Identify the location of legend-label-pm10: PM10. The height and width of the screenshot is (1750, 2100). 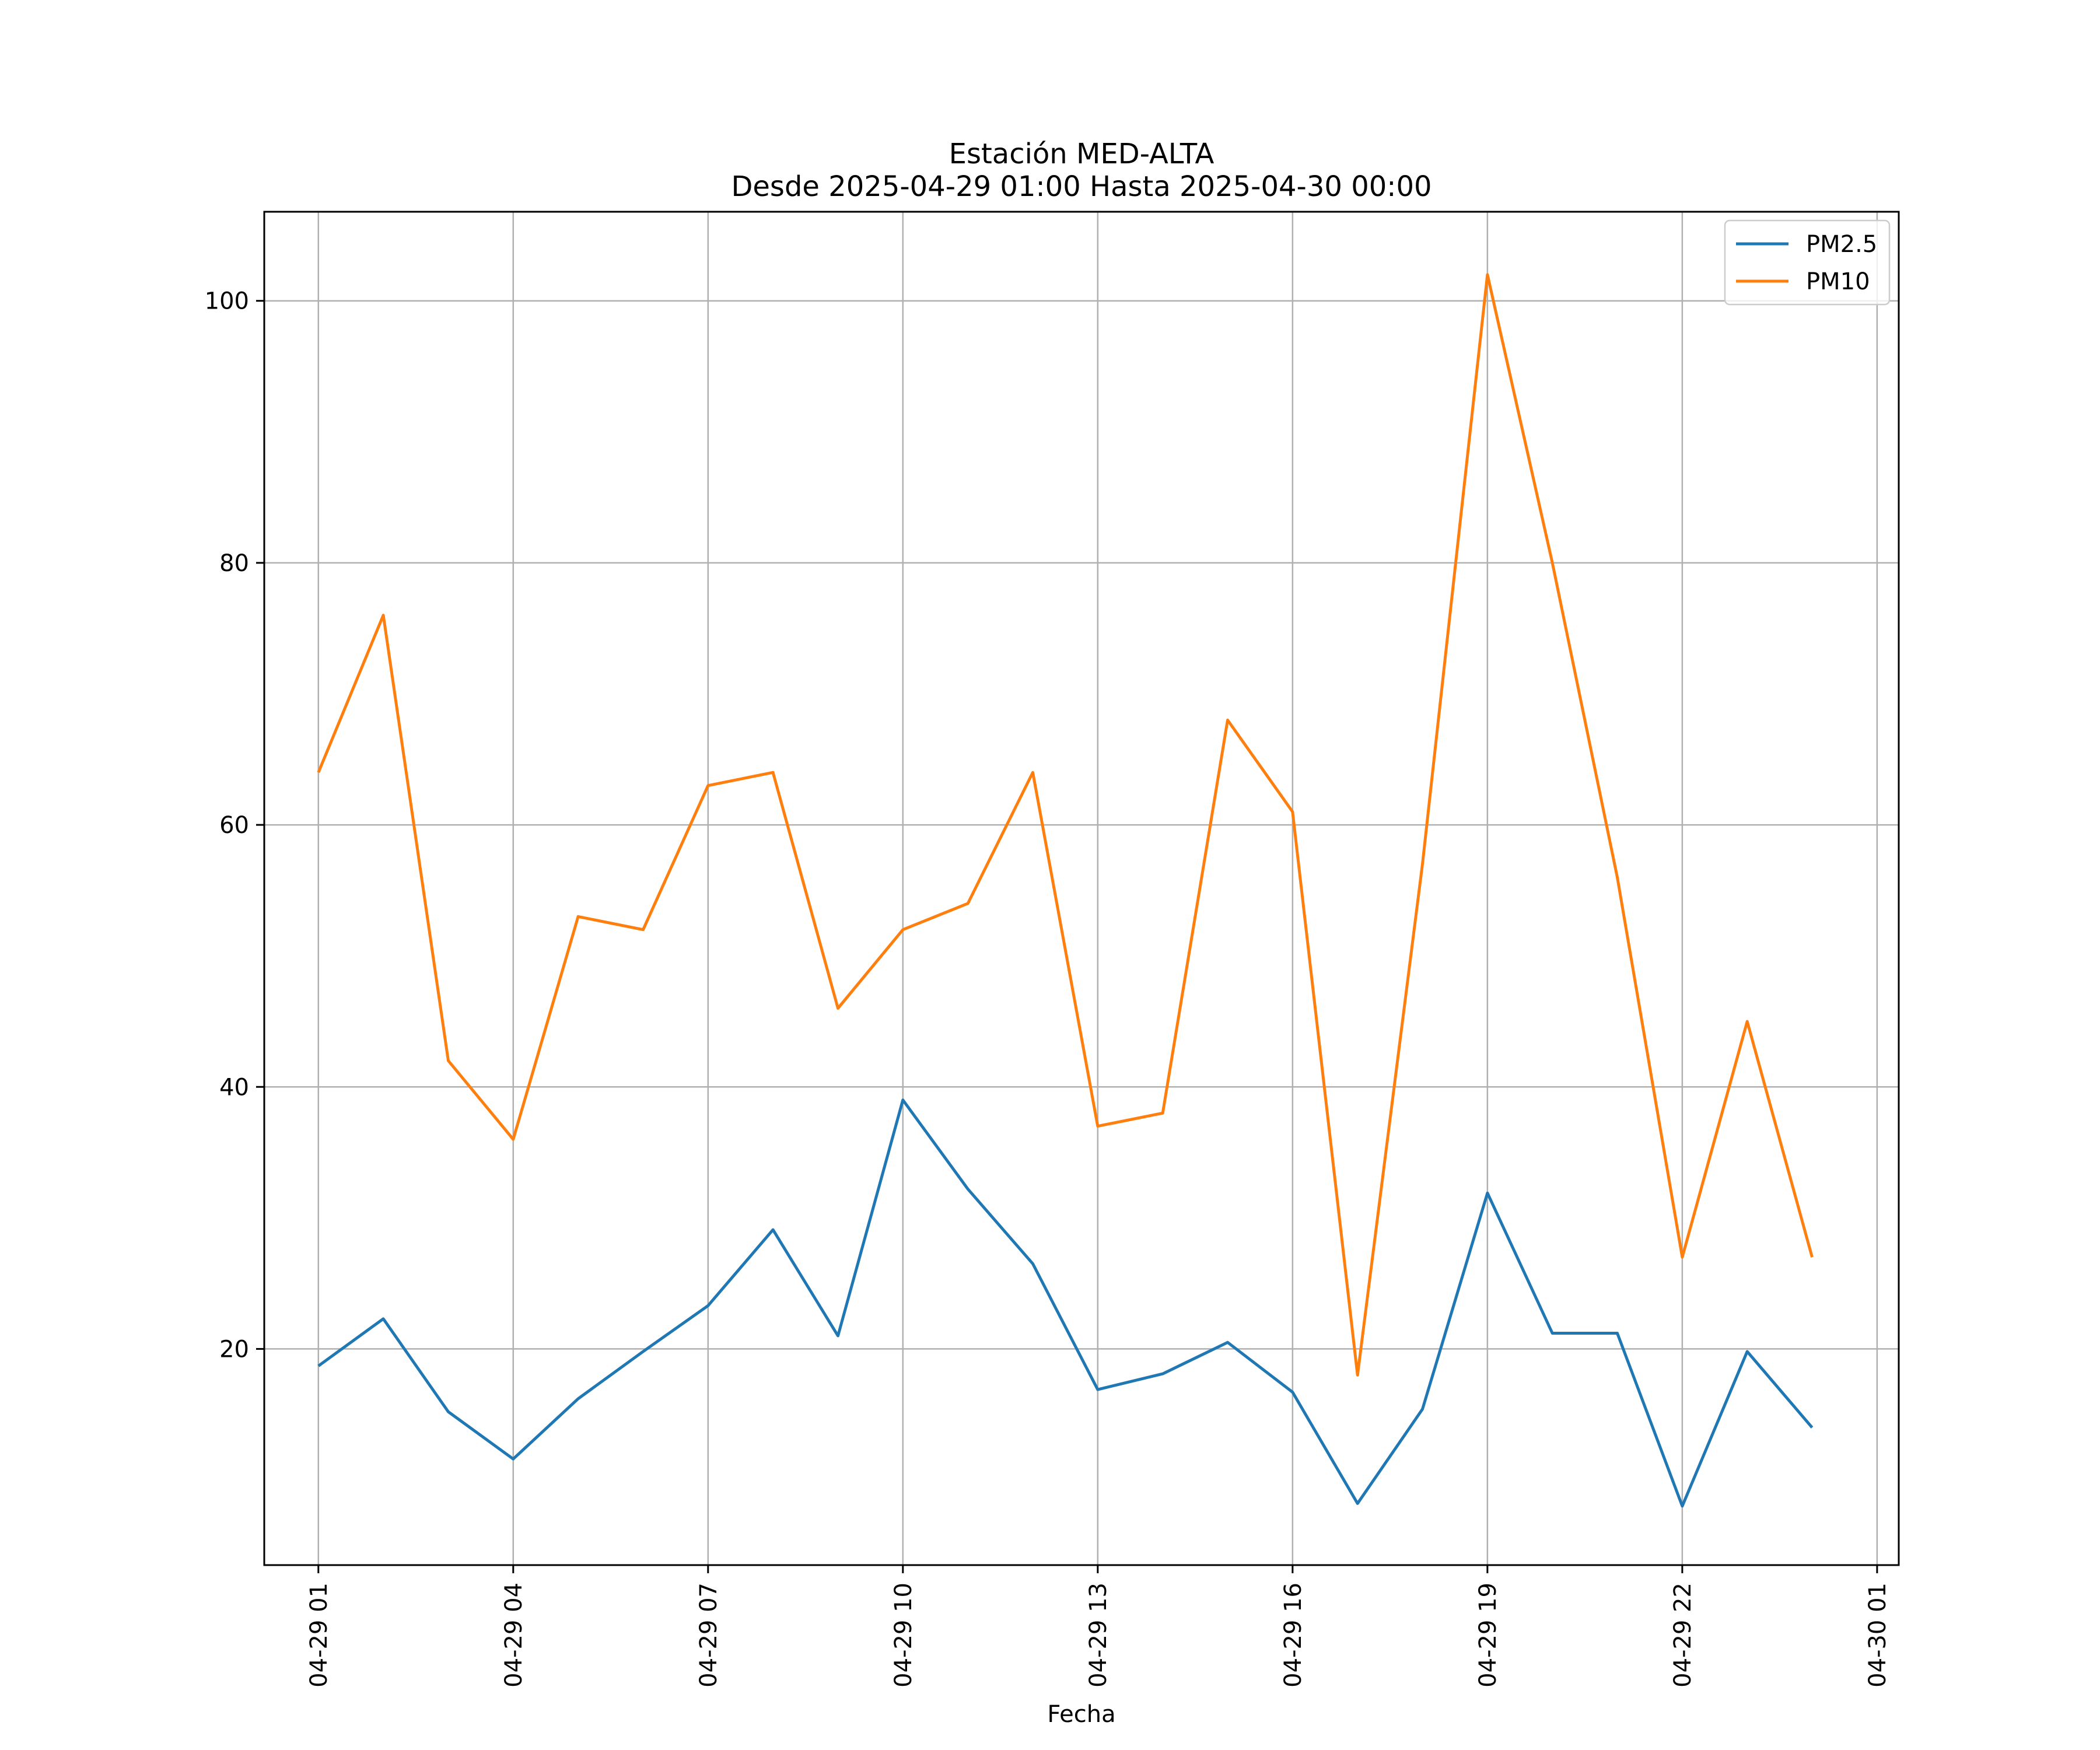
(1838, 281).